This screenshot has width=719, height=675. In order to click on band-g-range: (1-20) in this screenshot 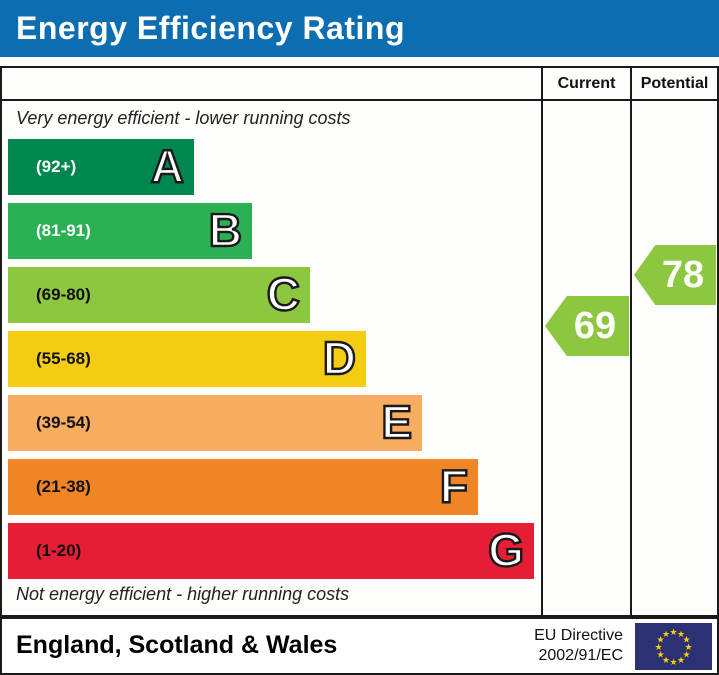, I will do `click(59, 550)`.